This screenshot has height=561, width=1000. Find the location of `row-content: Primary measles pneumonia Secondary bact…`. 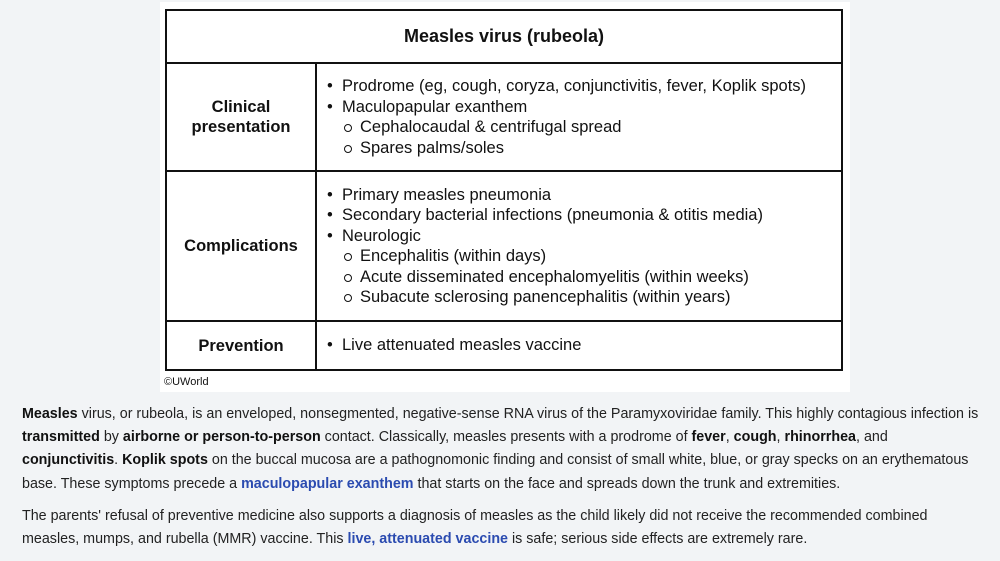

row-content: Primary measles pneumonia Secondary bact… is located at coordinates (579, 246).